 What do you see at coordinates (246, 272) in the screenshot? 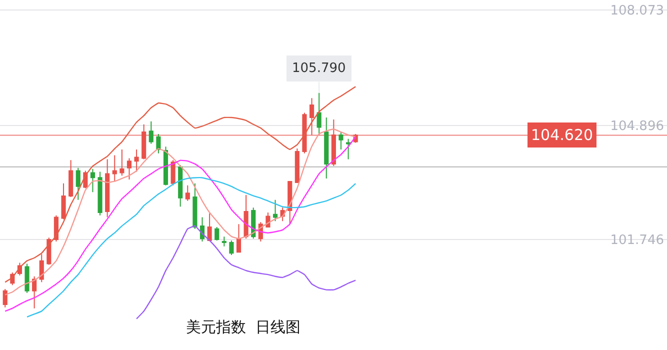
I see `line-series` at bounding box center [246, 272].